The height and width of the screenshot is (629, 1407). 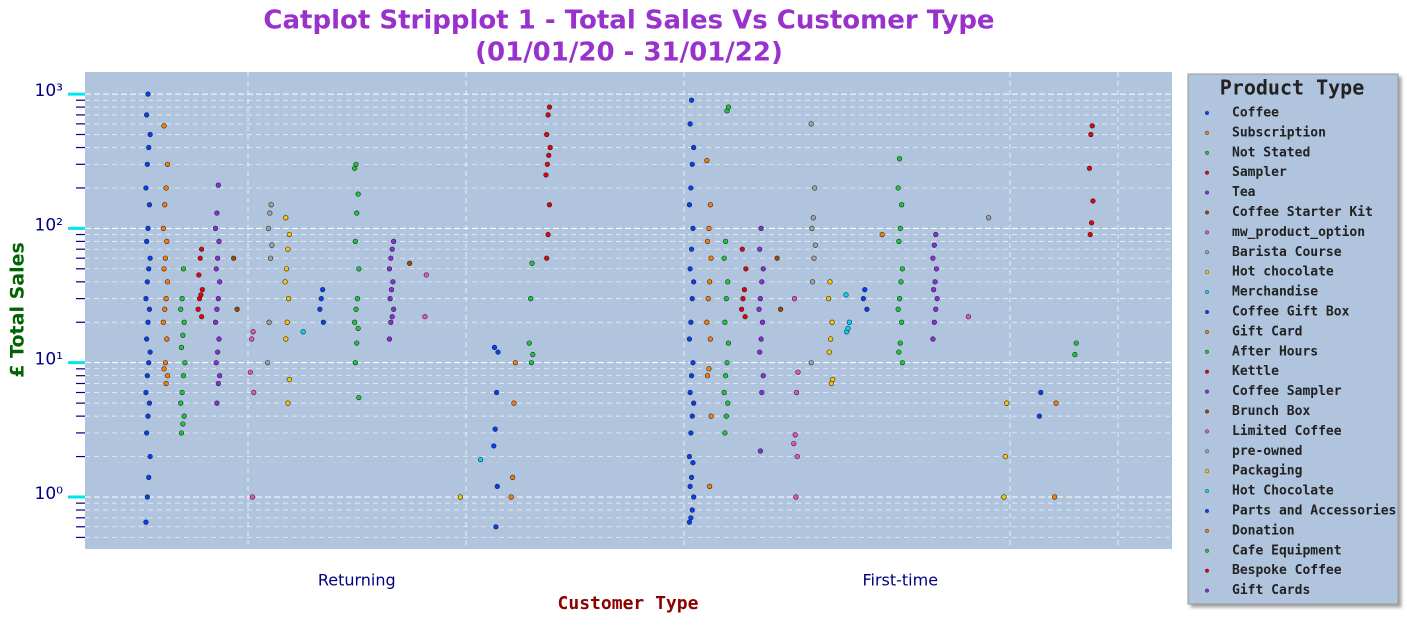 I want to click on legend-label: Bespoke Coffee, so click(x=1287, y=570).